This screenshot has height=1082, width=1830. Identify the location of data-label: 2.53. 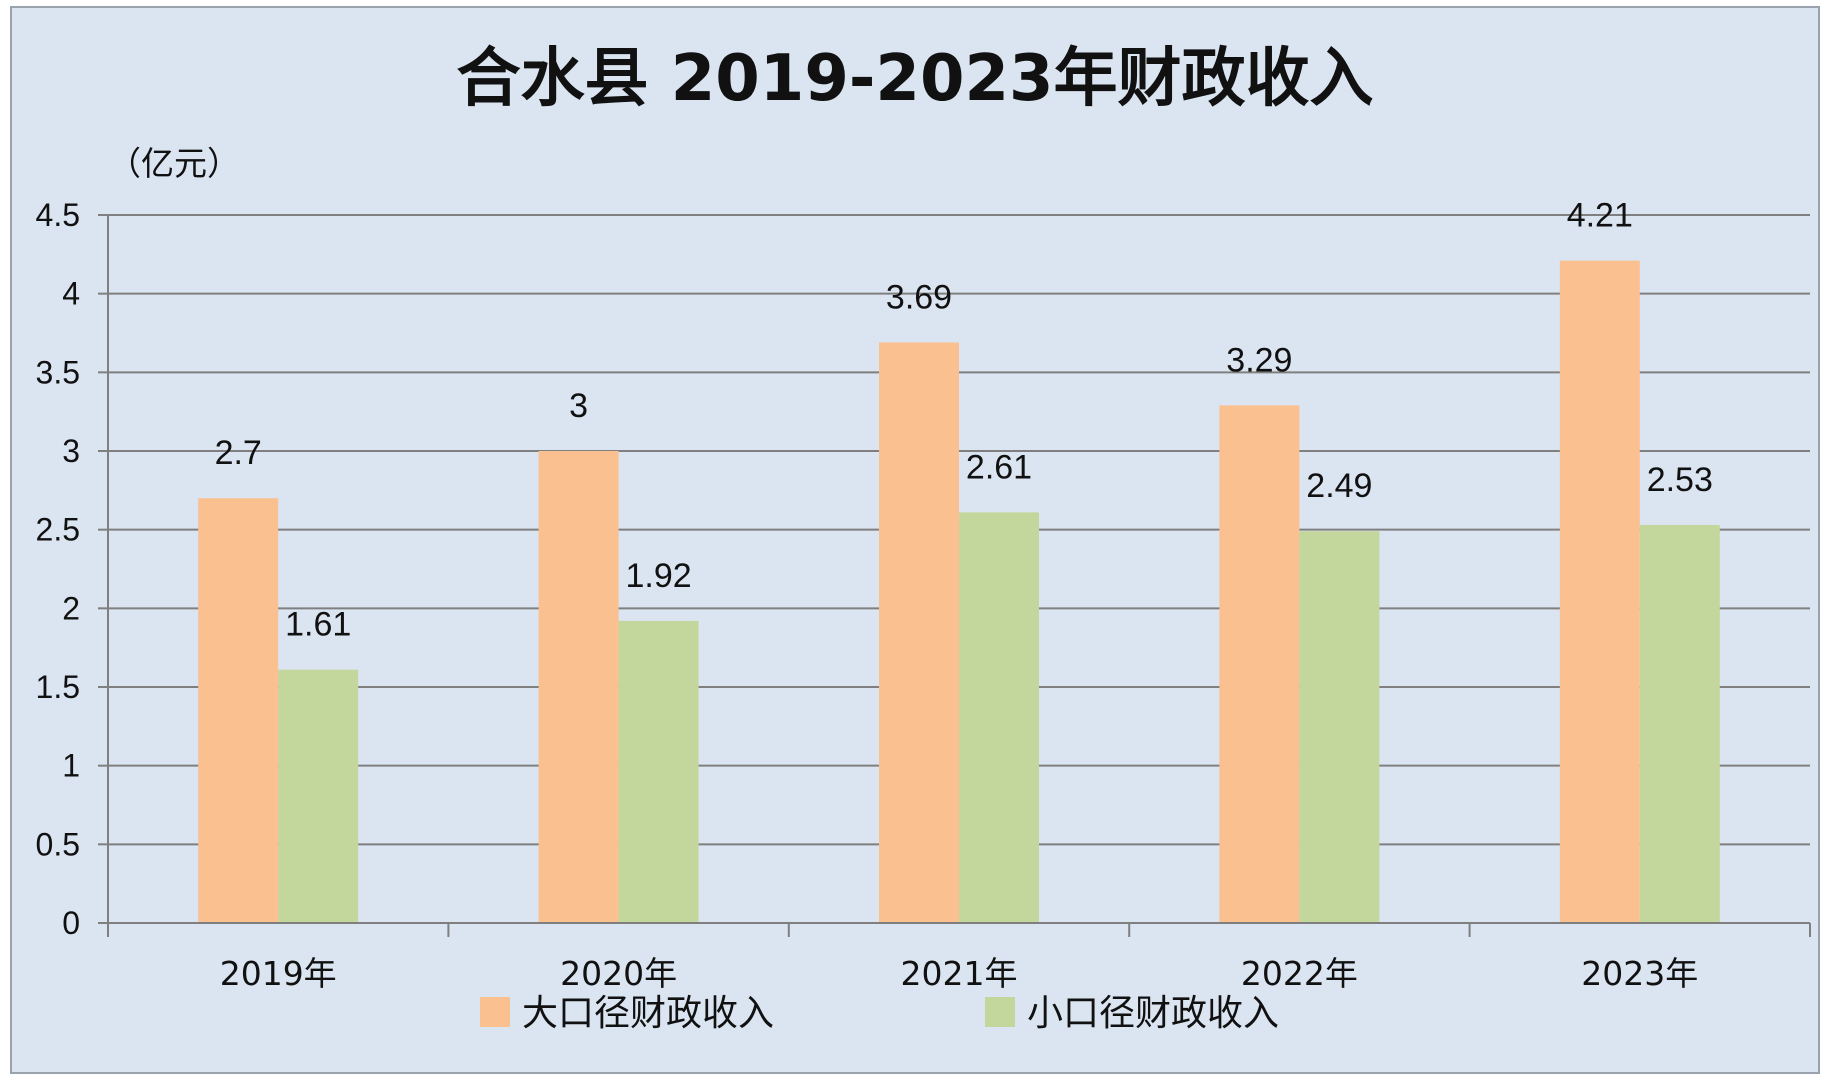
(1680, 480).